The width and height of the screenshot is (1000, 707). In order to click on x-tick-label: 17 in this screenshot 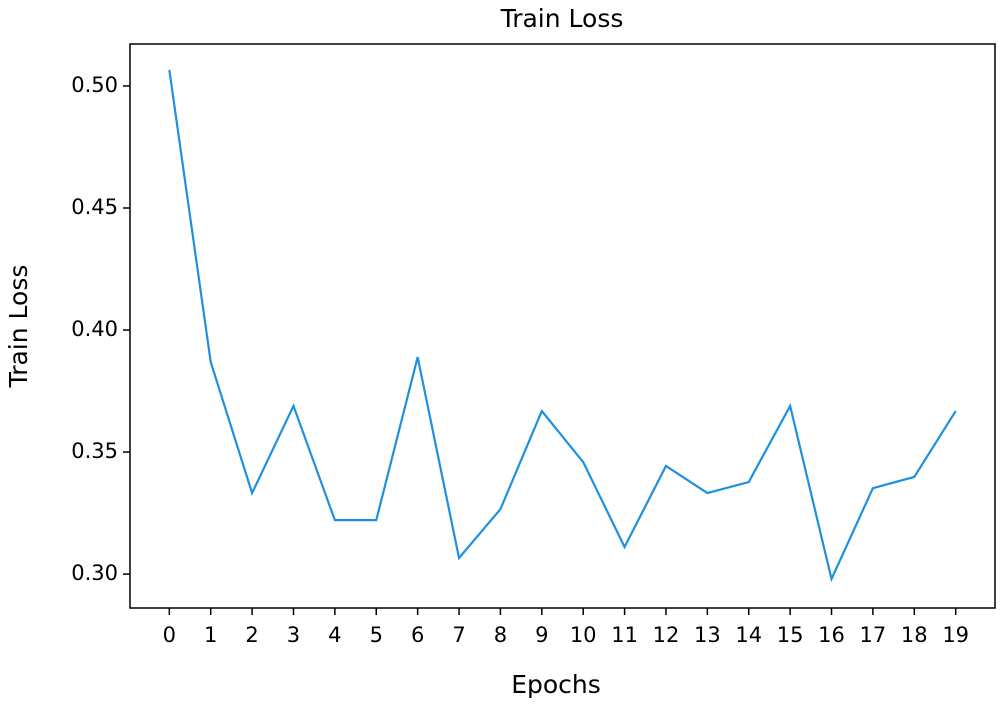, I will do `click(873, 635)`.